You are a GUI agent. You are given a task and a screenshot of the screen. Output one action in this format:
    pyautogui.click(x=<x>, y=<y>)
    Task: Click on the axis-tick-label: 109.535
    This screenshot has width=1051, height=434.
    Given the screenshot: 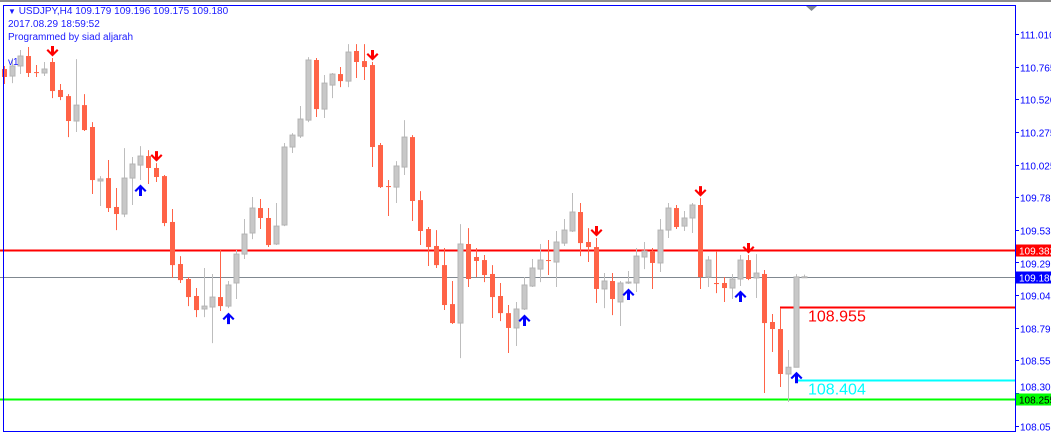 What is the action you would take?
    pyautogui.click(x=1035, y=232)
    